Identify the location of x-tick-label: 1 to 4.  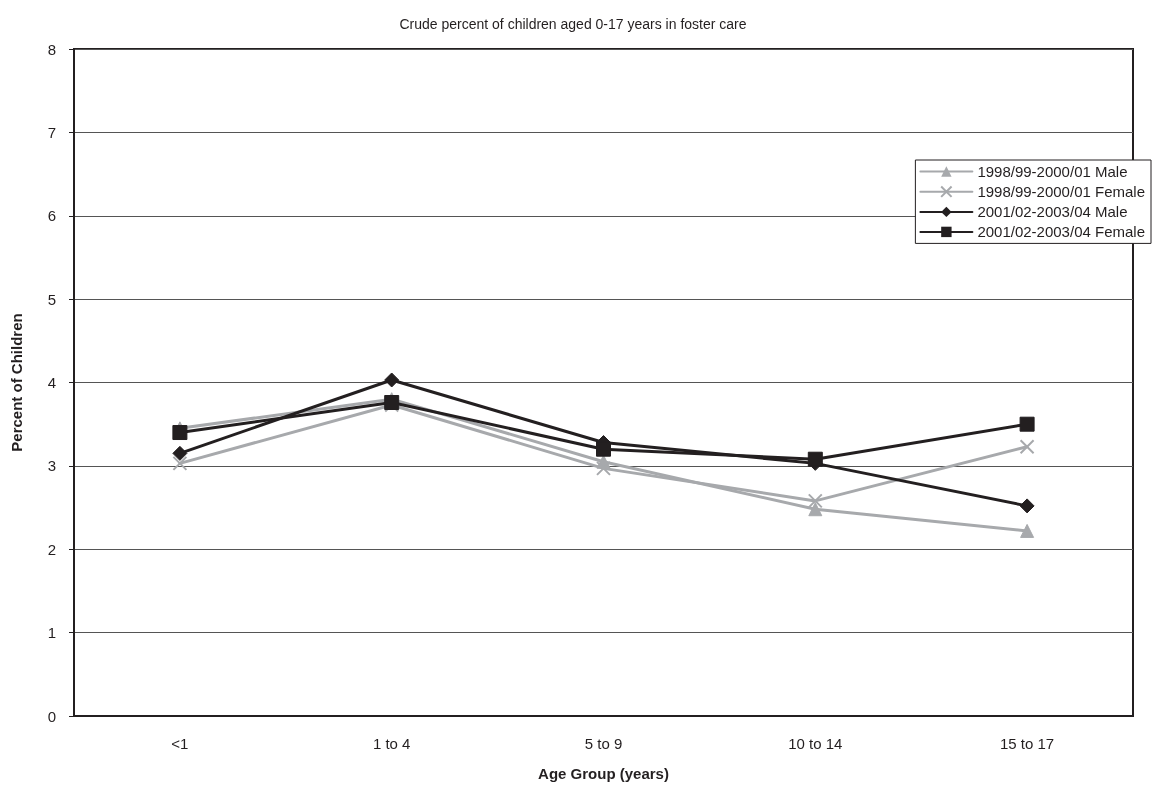
(391, 743).